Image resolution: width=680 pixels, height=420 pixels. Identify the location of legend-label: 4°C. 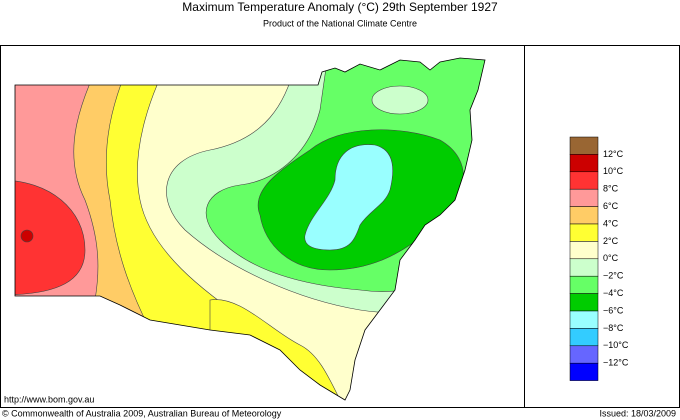
(611, 223).